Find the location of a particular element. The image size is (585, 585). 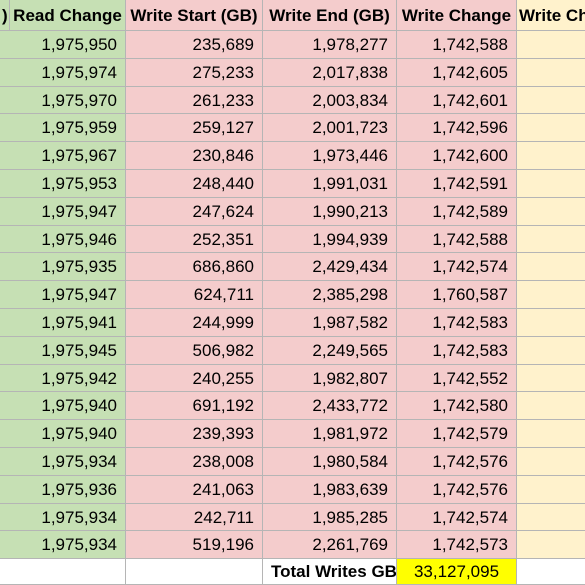

cell: 242,711 is located at coordinates (194, 517).